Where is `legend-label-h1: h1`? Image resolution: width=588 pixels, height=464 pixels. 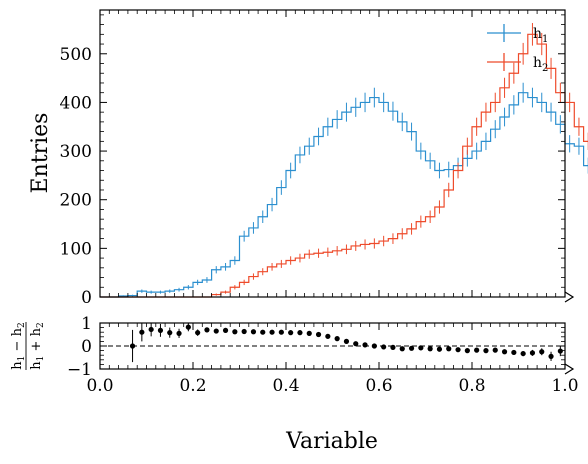 legend-label-h1: h1 is located at coordinates (540, 35).